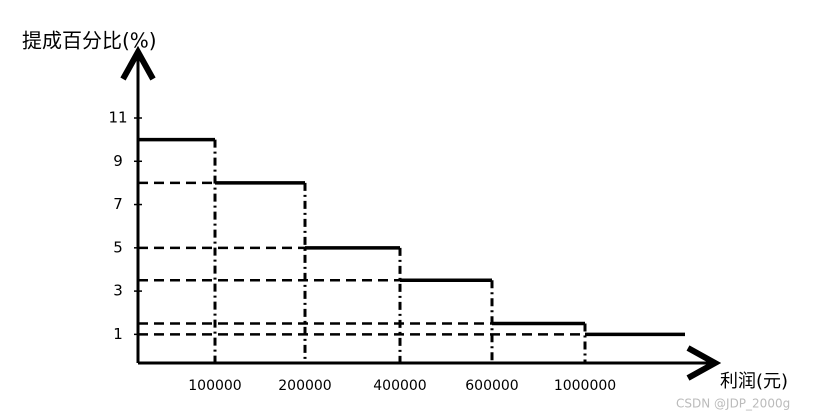  Describe the element at coordinates (491, 386) in the screenshot. I see `x-tick-label: 600000` at that location.